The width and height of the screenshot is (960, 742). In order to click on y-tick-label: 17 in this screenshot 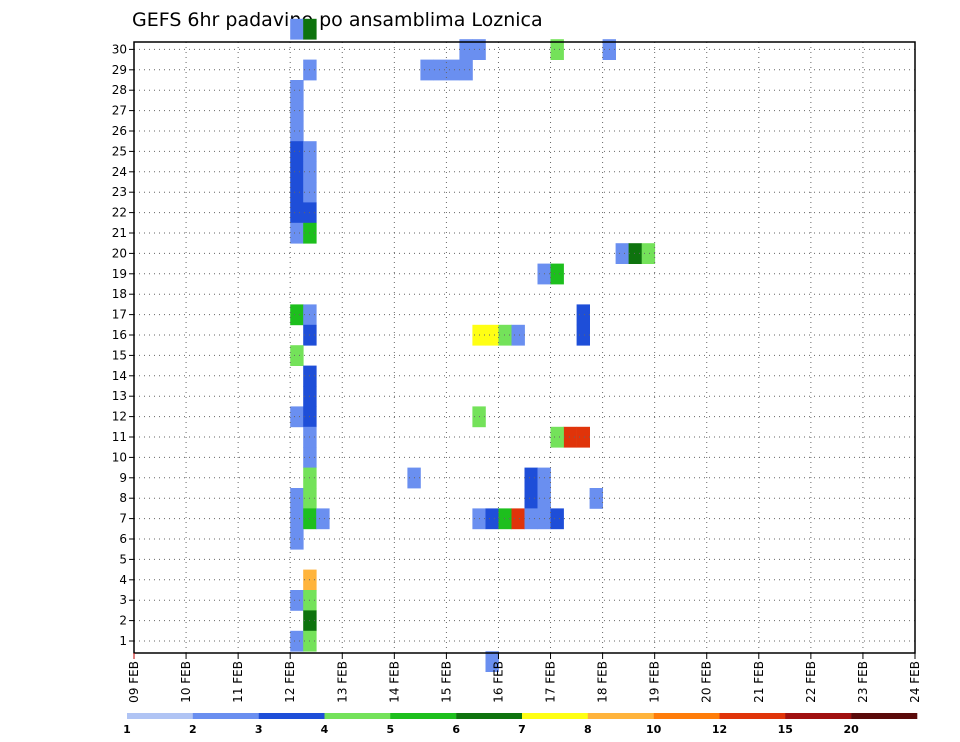, I will do `click(119, 315)`.